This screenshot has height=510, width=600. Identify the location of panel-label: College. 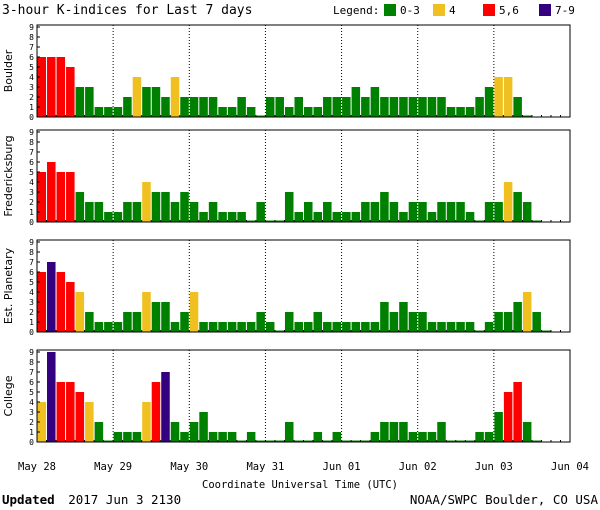
(8, 395).